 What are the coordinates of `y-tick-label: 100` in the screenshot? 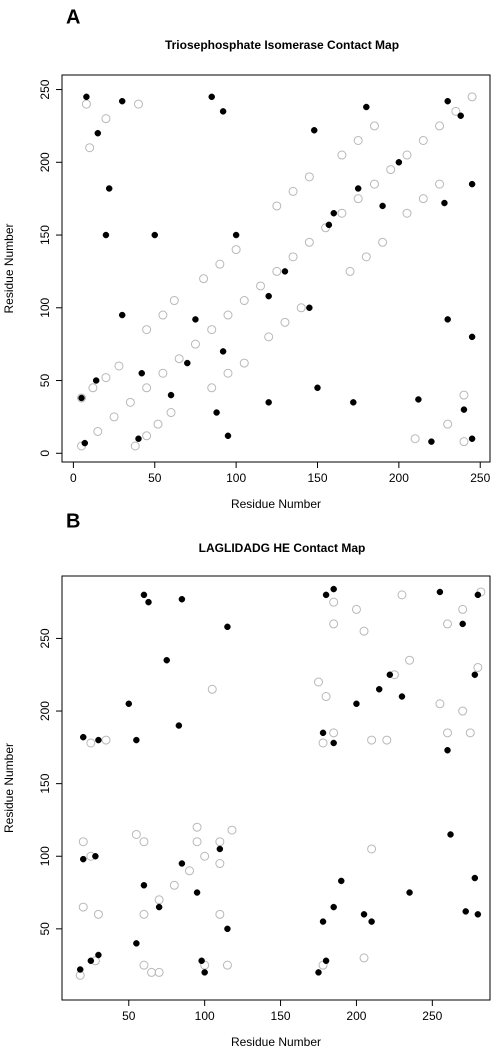 It's located at (45, 856).